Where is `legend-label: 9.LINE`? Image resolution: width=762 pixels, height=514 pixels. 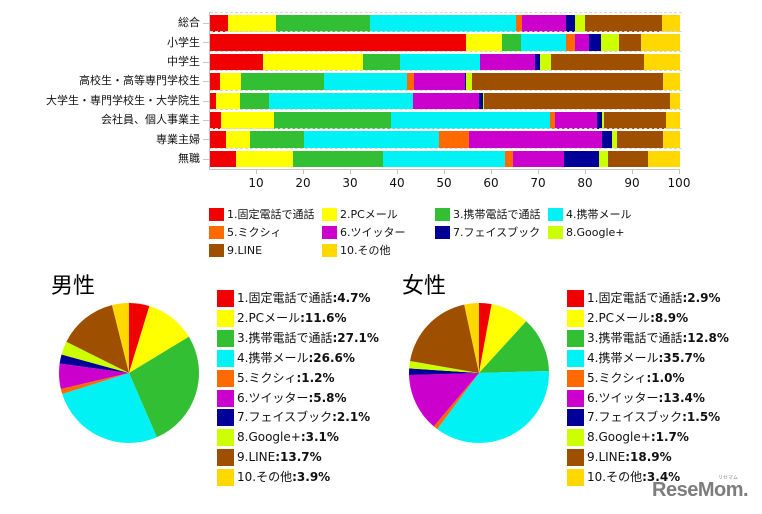
legend-label: 9.LINE is located at coordinates (245, 250).